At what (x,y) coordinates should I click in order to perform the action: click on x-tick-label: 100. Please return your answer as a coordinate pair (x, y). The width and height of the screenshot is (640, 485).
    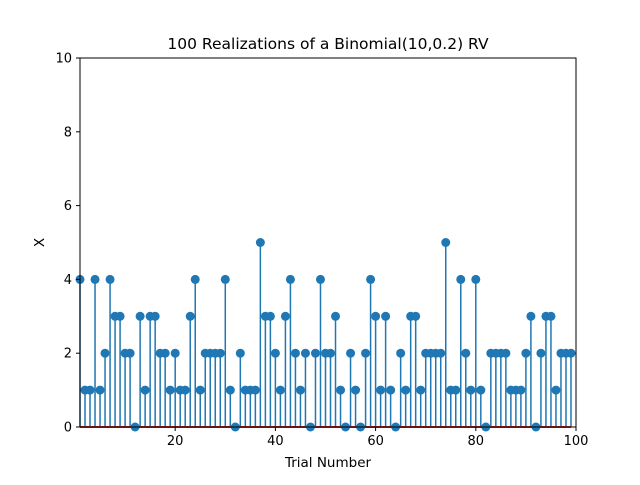
    Looking at the image, I should click on (576, 441).